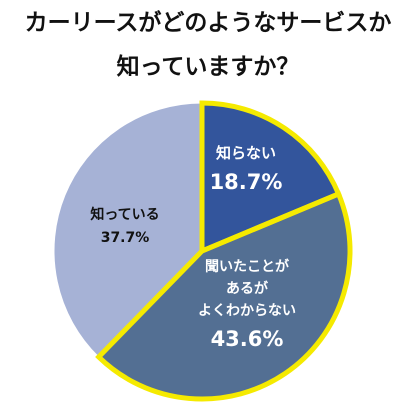 This screenshot has width=416, height=409. Describe the element at coordinates (247, 339) in the screenshot. I see `pie-slice-2-value-label: 43.6%` at that location.